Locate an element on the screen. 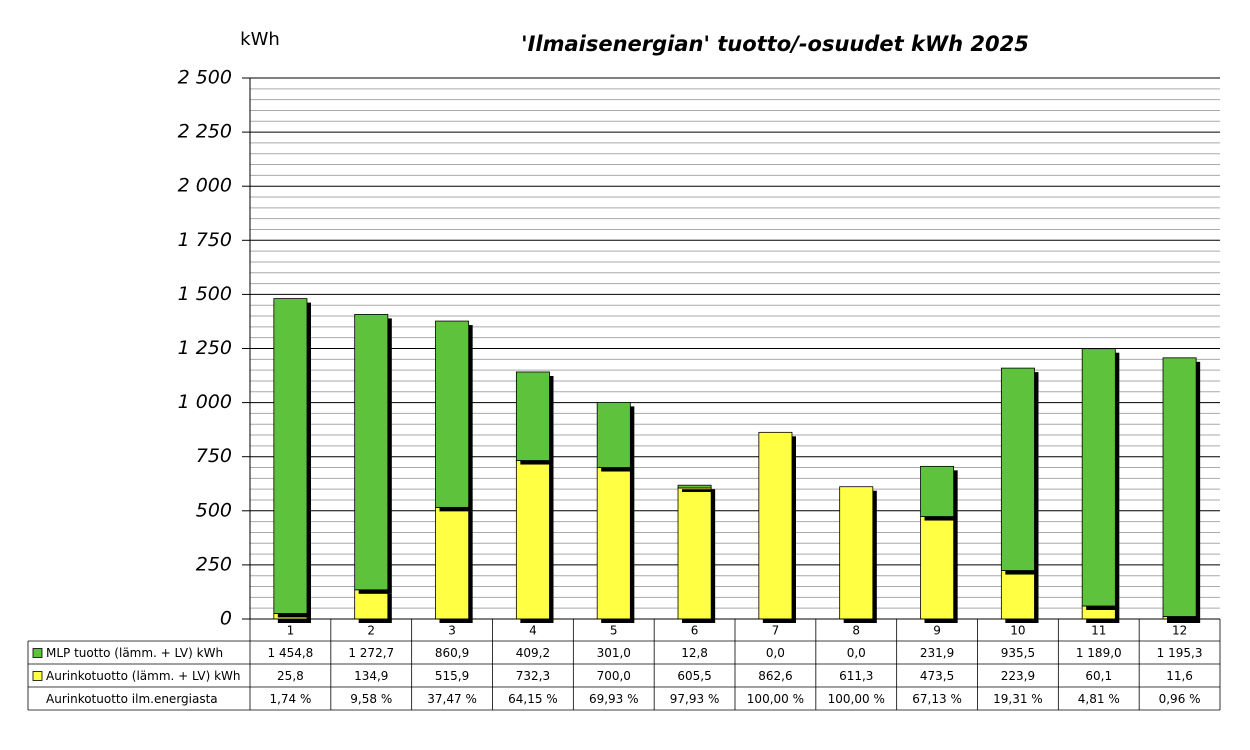 This screenshot has width=1250, height=750. table-value: 1,74 % is located at coordinates (290, 699).